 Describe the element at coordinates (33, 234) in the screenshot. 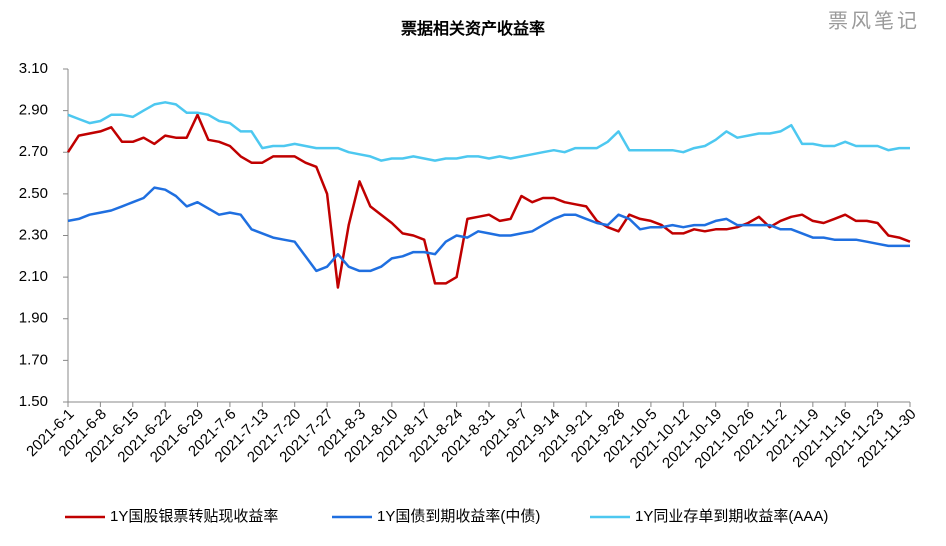

I see `y-tick-label: 2.30` at that location.